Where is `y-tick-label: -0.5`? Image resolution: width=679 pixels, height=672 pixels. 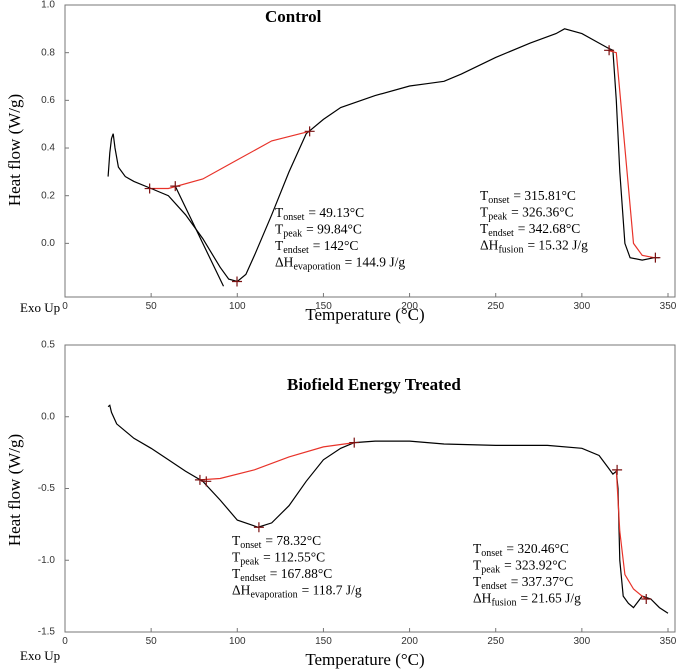
y-tick-label: -0.5 is located at coordinates (47, 488).